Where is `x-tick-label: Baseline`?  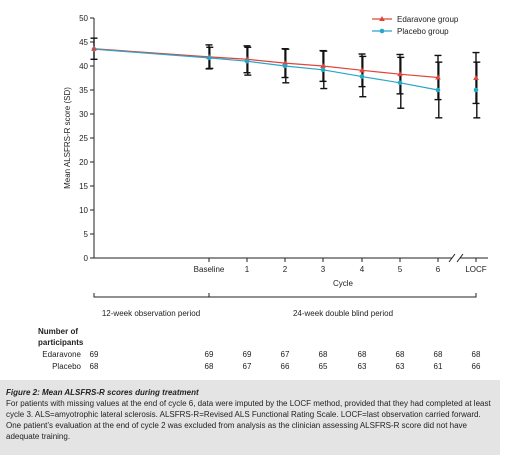
x-tick-label: Baseline is located at coordinates (209, 269).